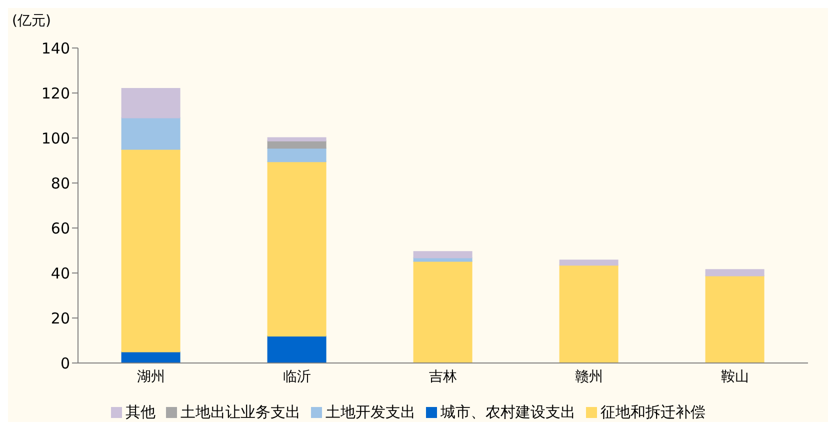 This screenshot has height=430, width=836. I want to click on y-axis-title: (亿元), so click(31, 21).